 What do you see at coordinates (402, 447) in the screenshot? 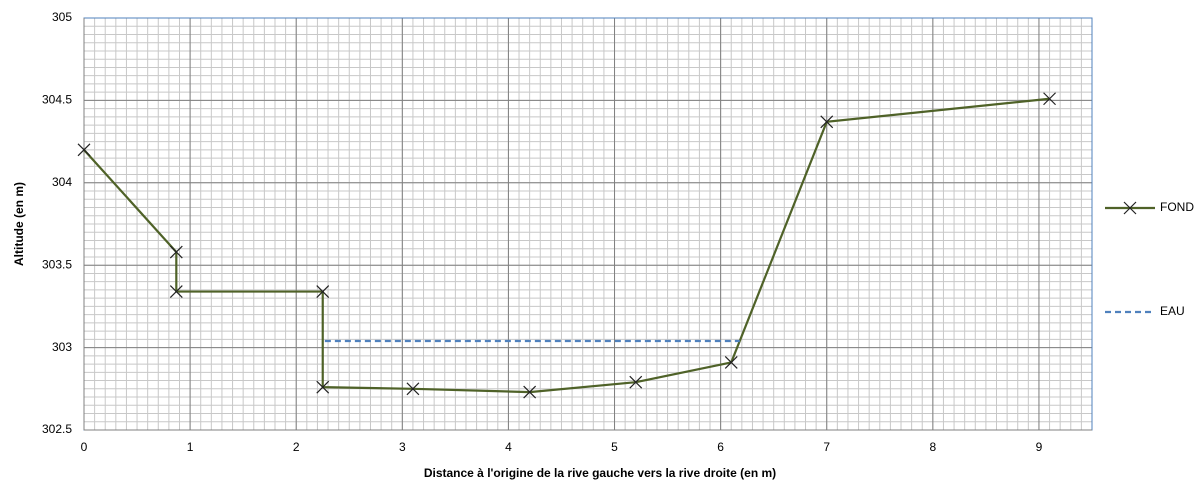
I see `x-tick-label: 3` at bounding box center [402, 447].